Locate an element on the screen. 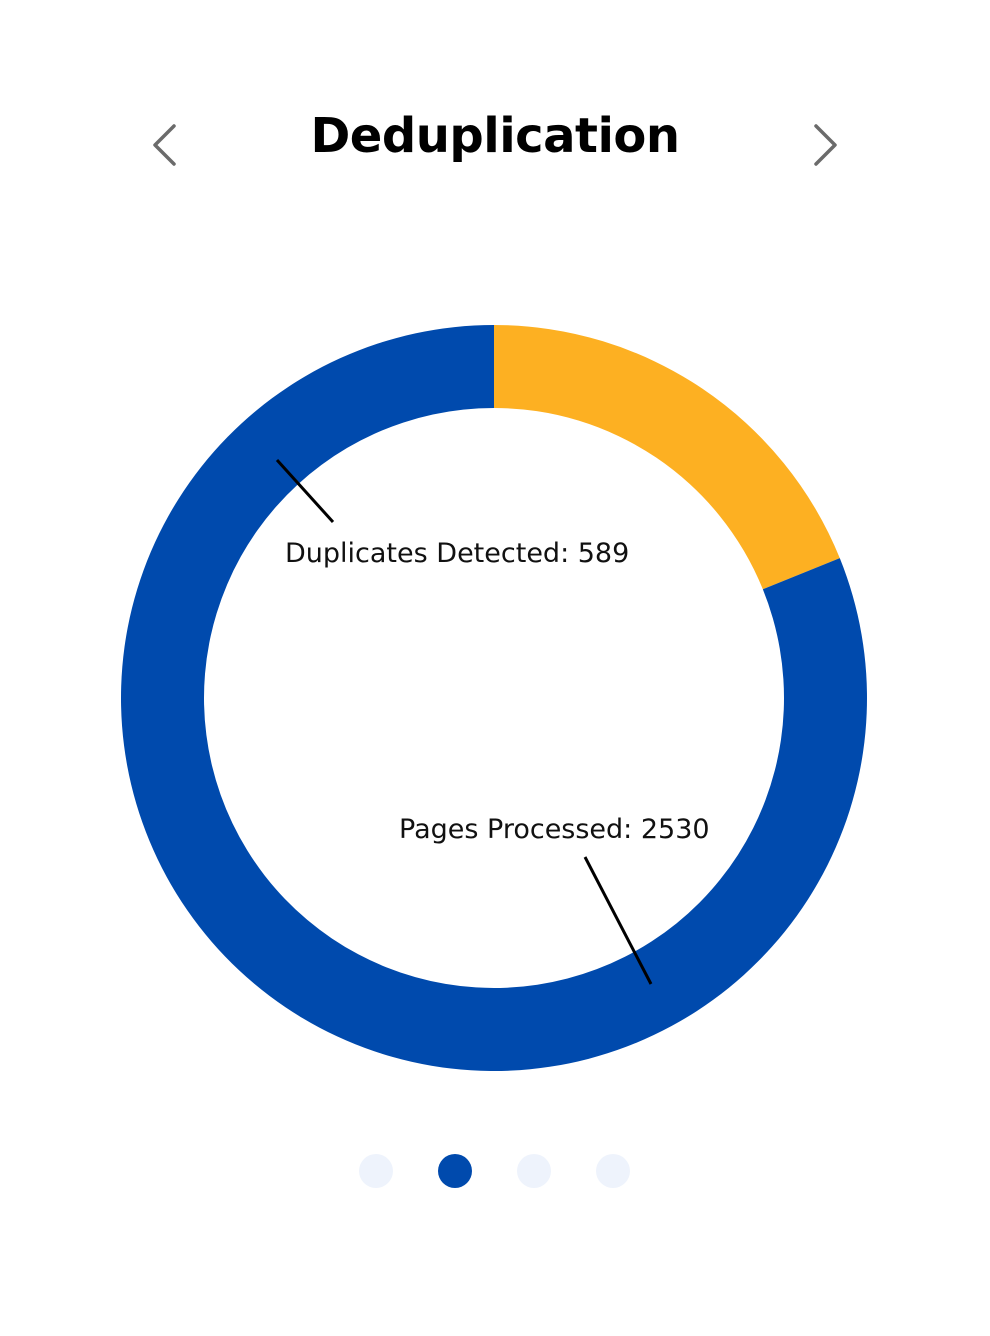 The width and height of the screenshot is (990, 1336). slice-label: Duplicates Detected: 589 is located at coordinates (457, 553).